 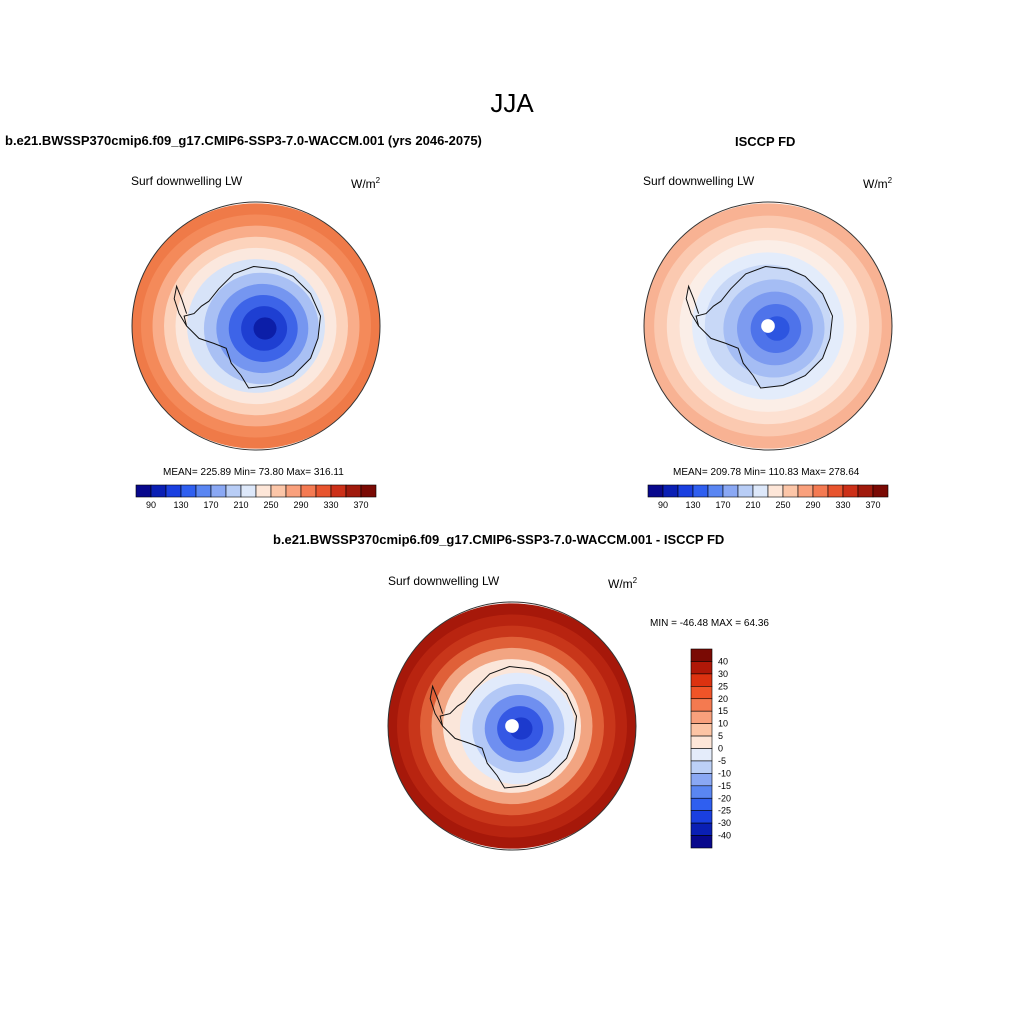 What do you see at coordinates (720, 749) in the screenshot?
I see `colorbar-tick-label: 0` at bounding box center [720, 749].